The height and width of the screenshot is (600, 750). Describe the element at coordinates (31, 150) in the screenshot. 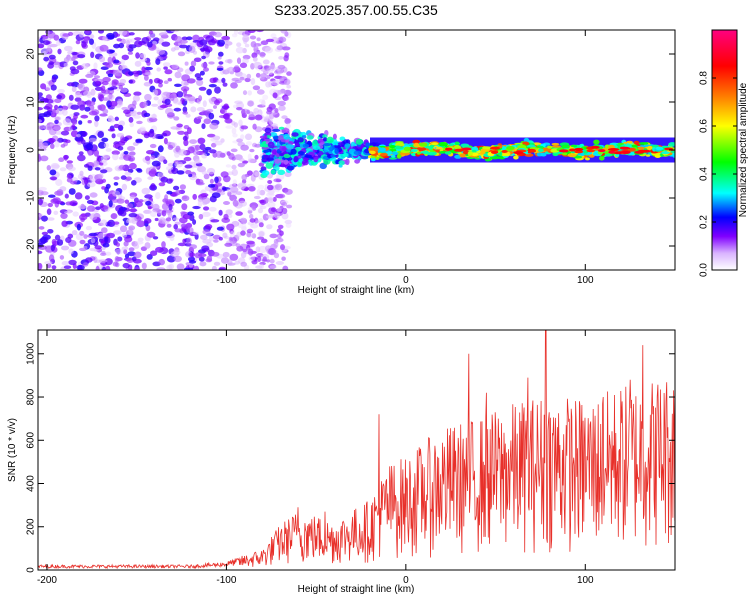

I see `spectrogram-ytick-label: 0` at that location.